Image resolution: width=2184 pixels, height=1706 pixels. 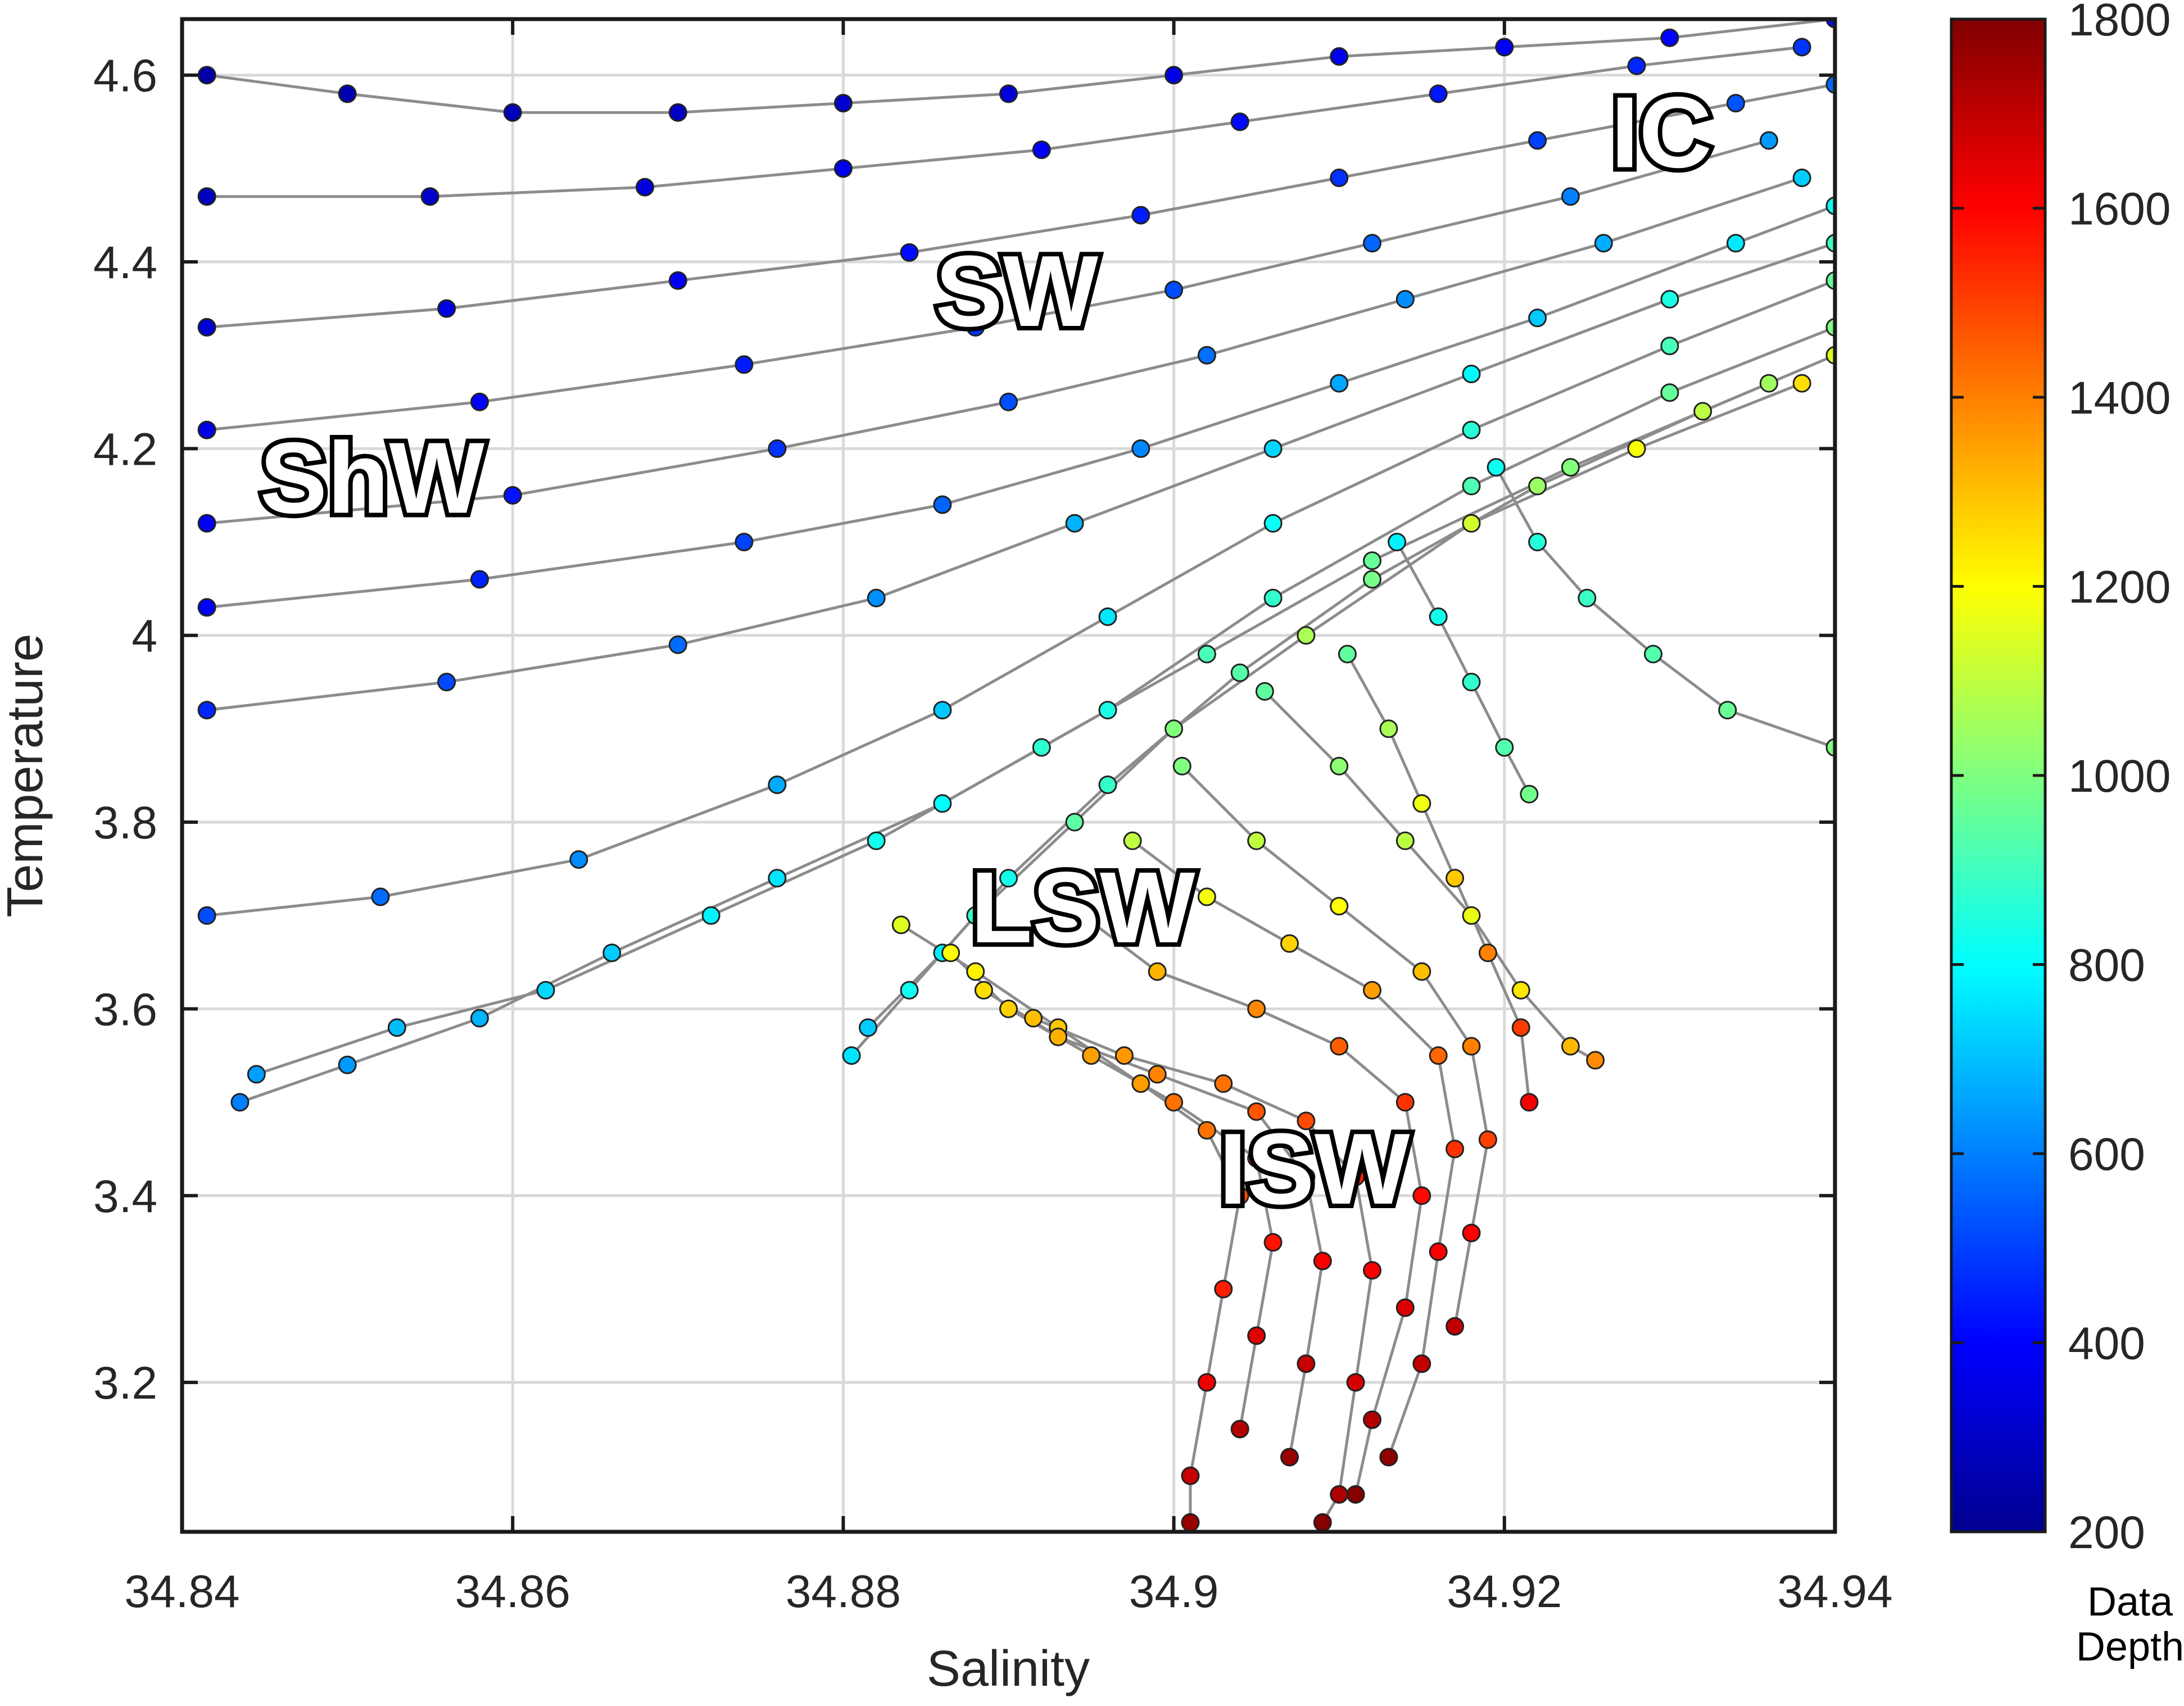 I want to click on colorbar-tick-label: 1800, so click(x=2119, y=23).